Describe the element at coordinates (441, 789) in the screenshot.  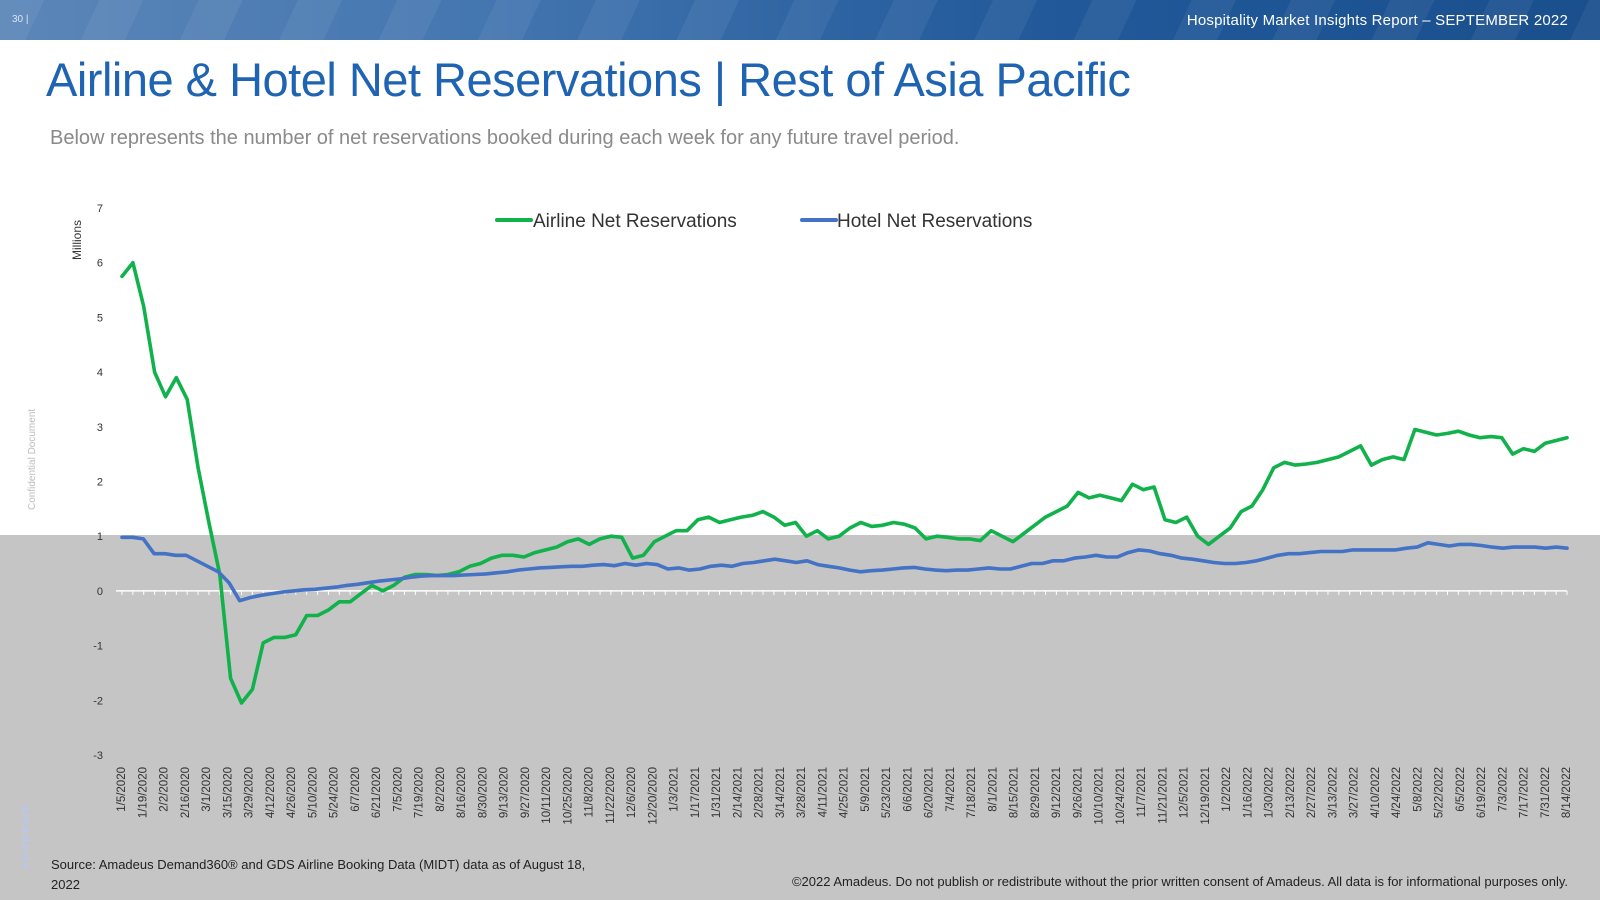
I see `x-tick-label: 8/2/2020` at that location.